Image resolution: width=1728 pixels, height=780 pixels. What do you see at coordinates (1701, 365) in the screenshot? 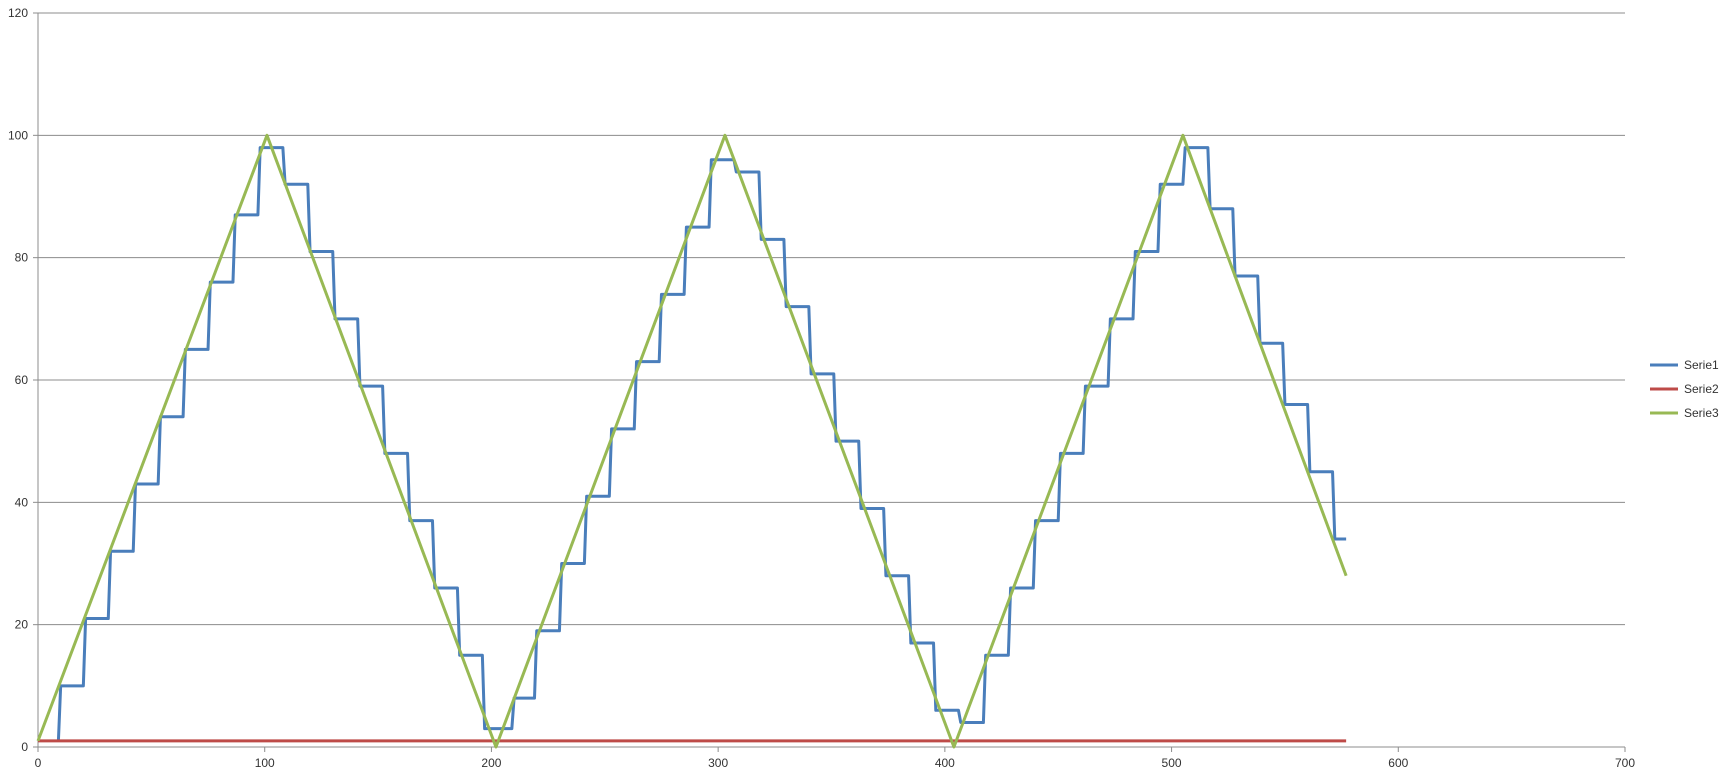
I see `legend-label: Serie1` at bounding box center [1701, 365].